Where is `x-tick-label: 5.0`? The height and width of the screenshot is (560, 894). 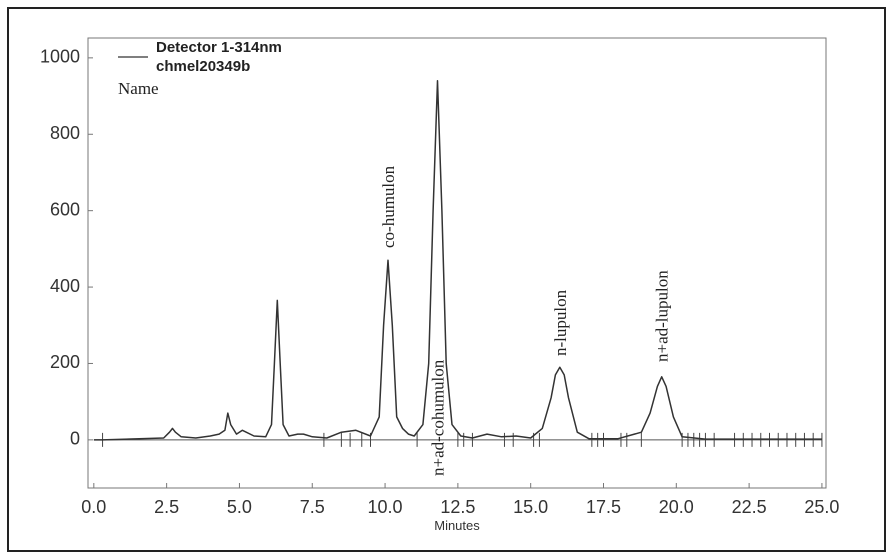
x-tick-label: 5.0 is located at coordinates (239, 507).